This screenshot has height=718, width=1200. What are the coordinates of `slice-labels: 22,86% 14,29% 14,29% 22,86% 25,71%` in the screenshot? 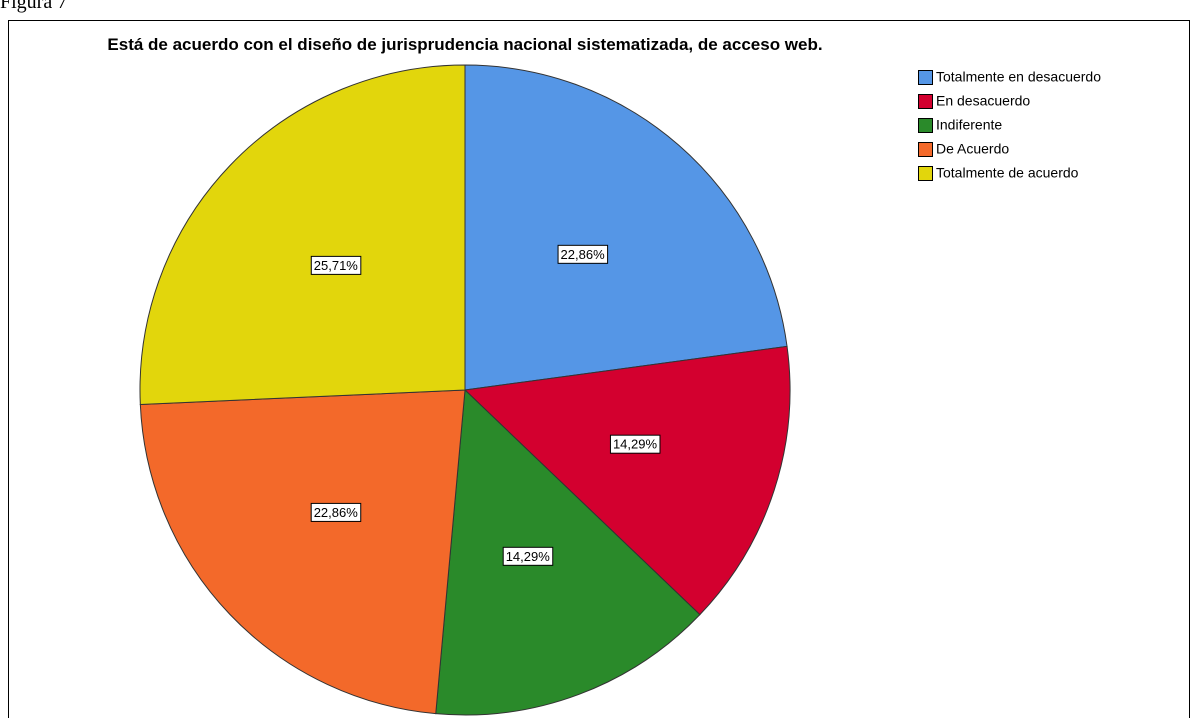 It's located at (485, 405).